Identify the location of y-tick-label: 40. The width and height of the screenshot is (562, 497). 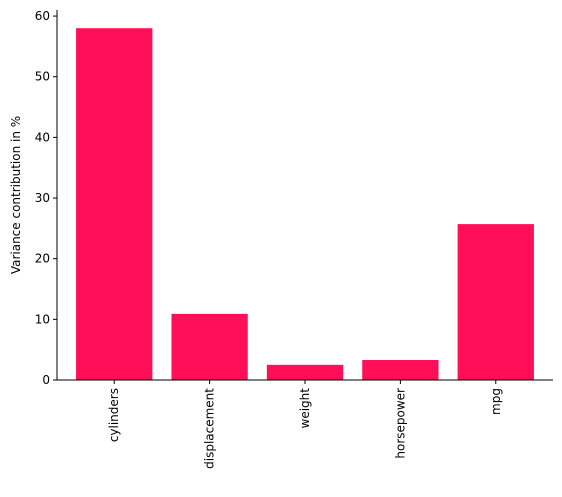
(42, 137).